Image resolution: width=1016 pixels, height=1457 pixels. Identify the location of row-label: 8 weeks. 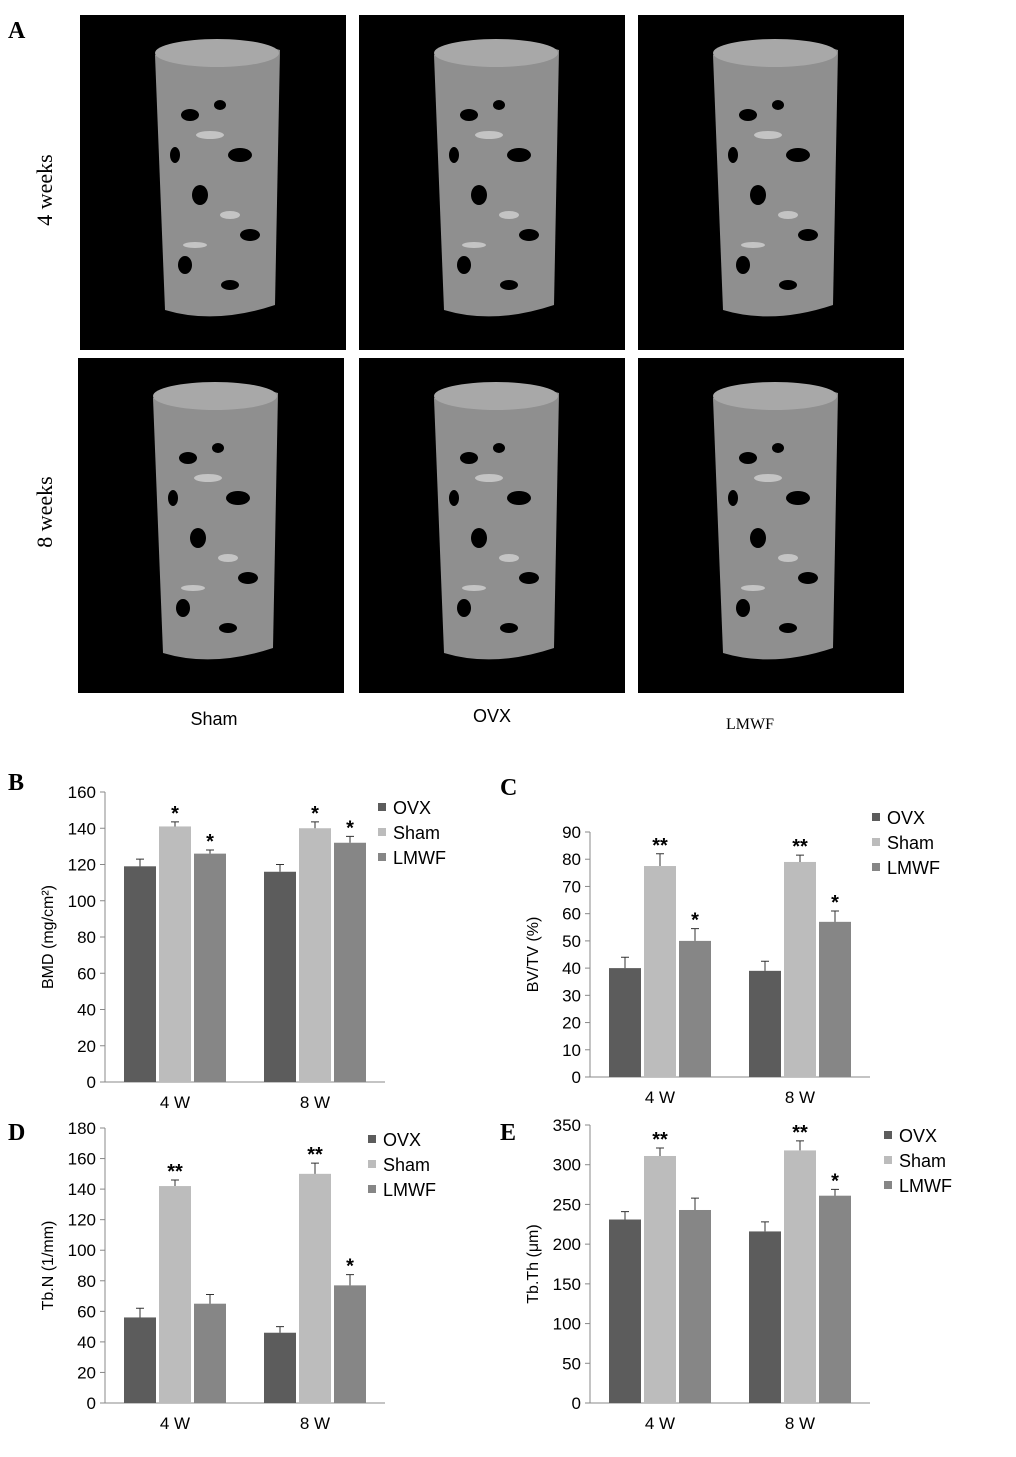
(44, 511).